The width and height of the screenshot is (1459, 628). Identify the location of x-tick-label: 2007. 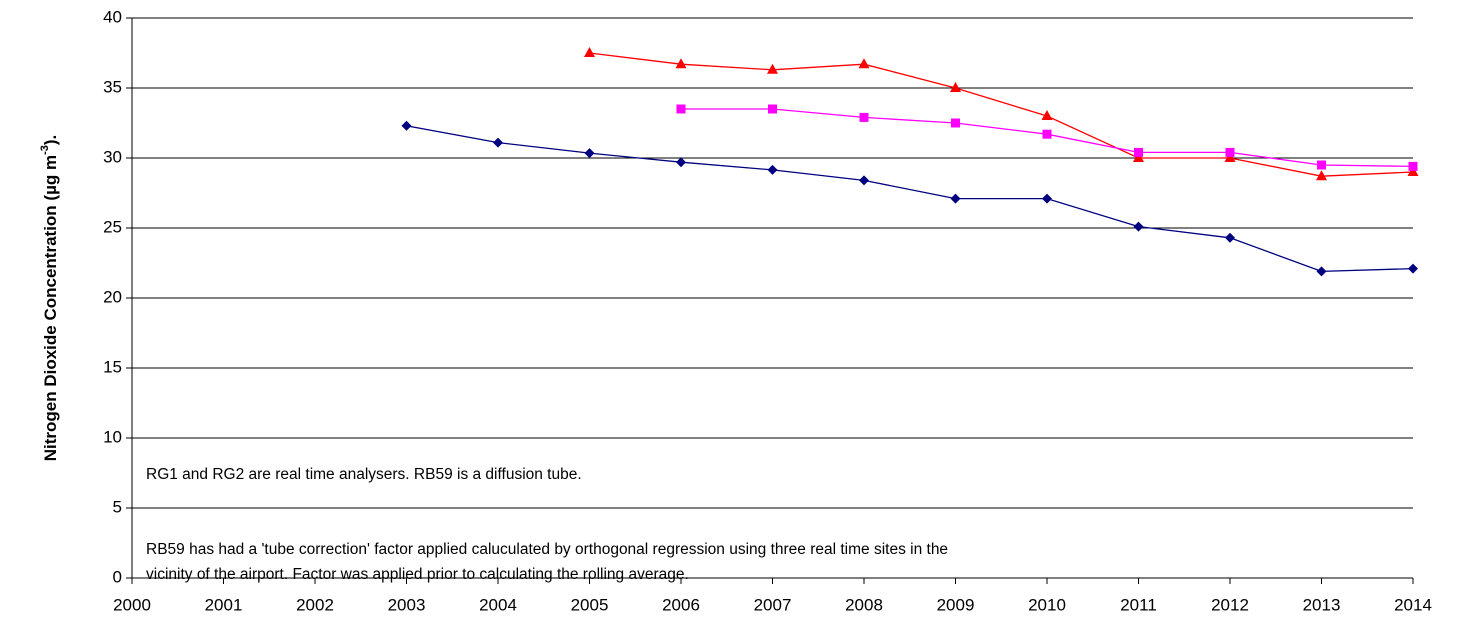
(773, 604).